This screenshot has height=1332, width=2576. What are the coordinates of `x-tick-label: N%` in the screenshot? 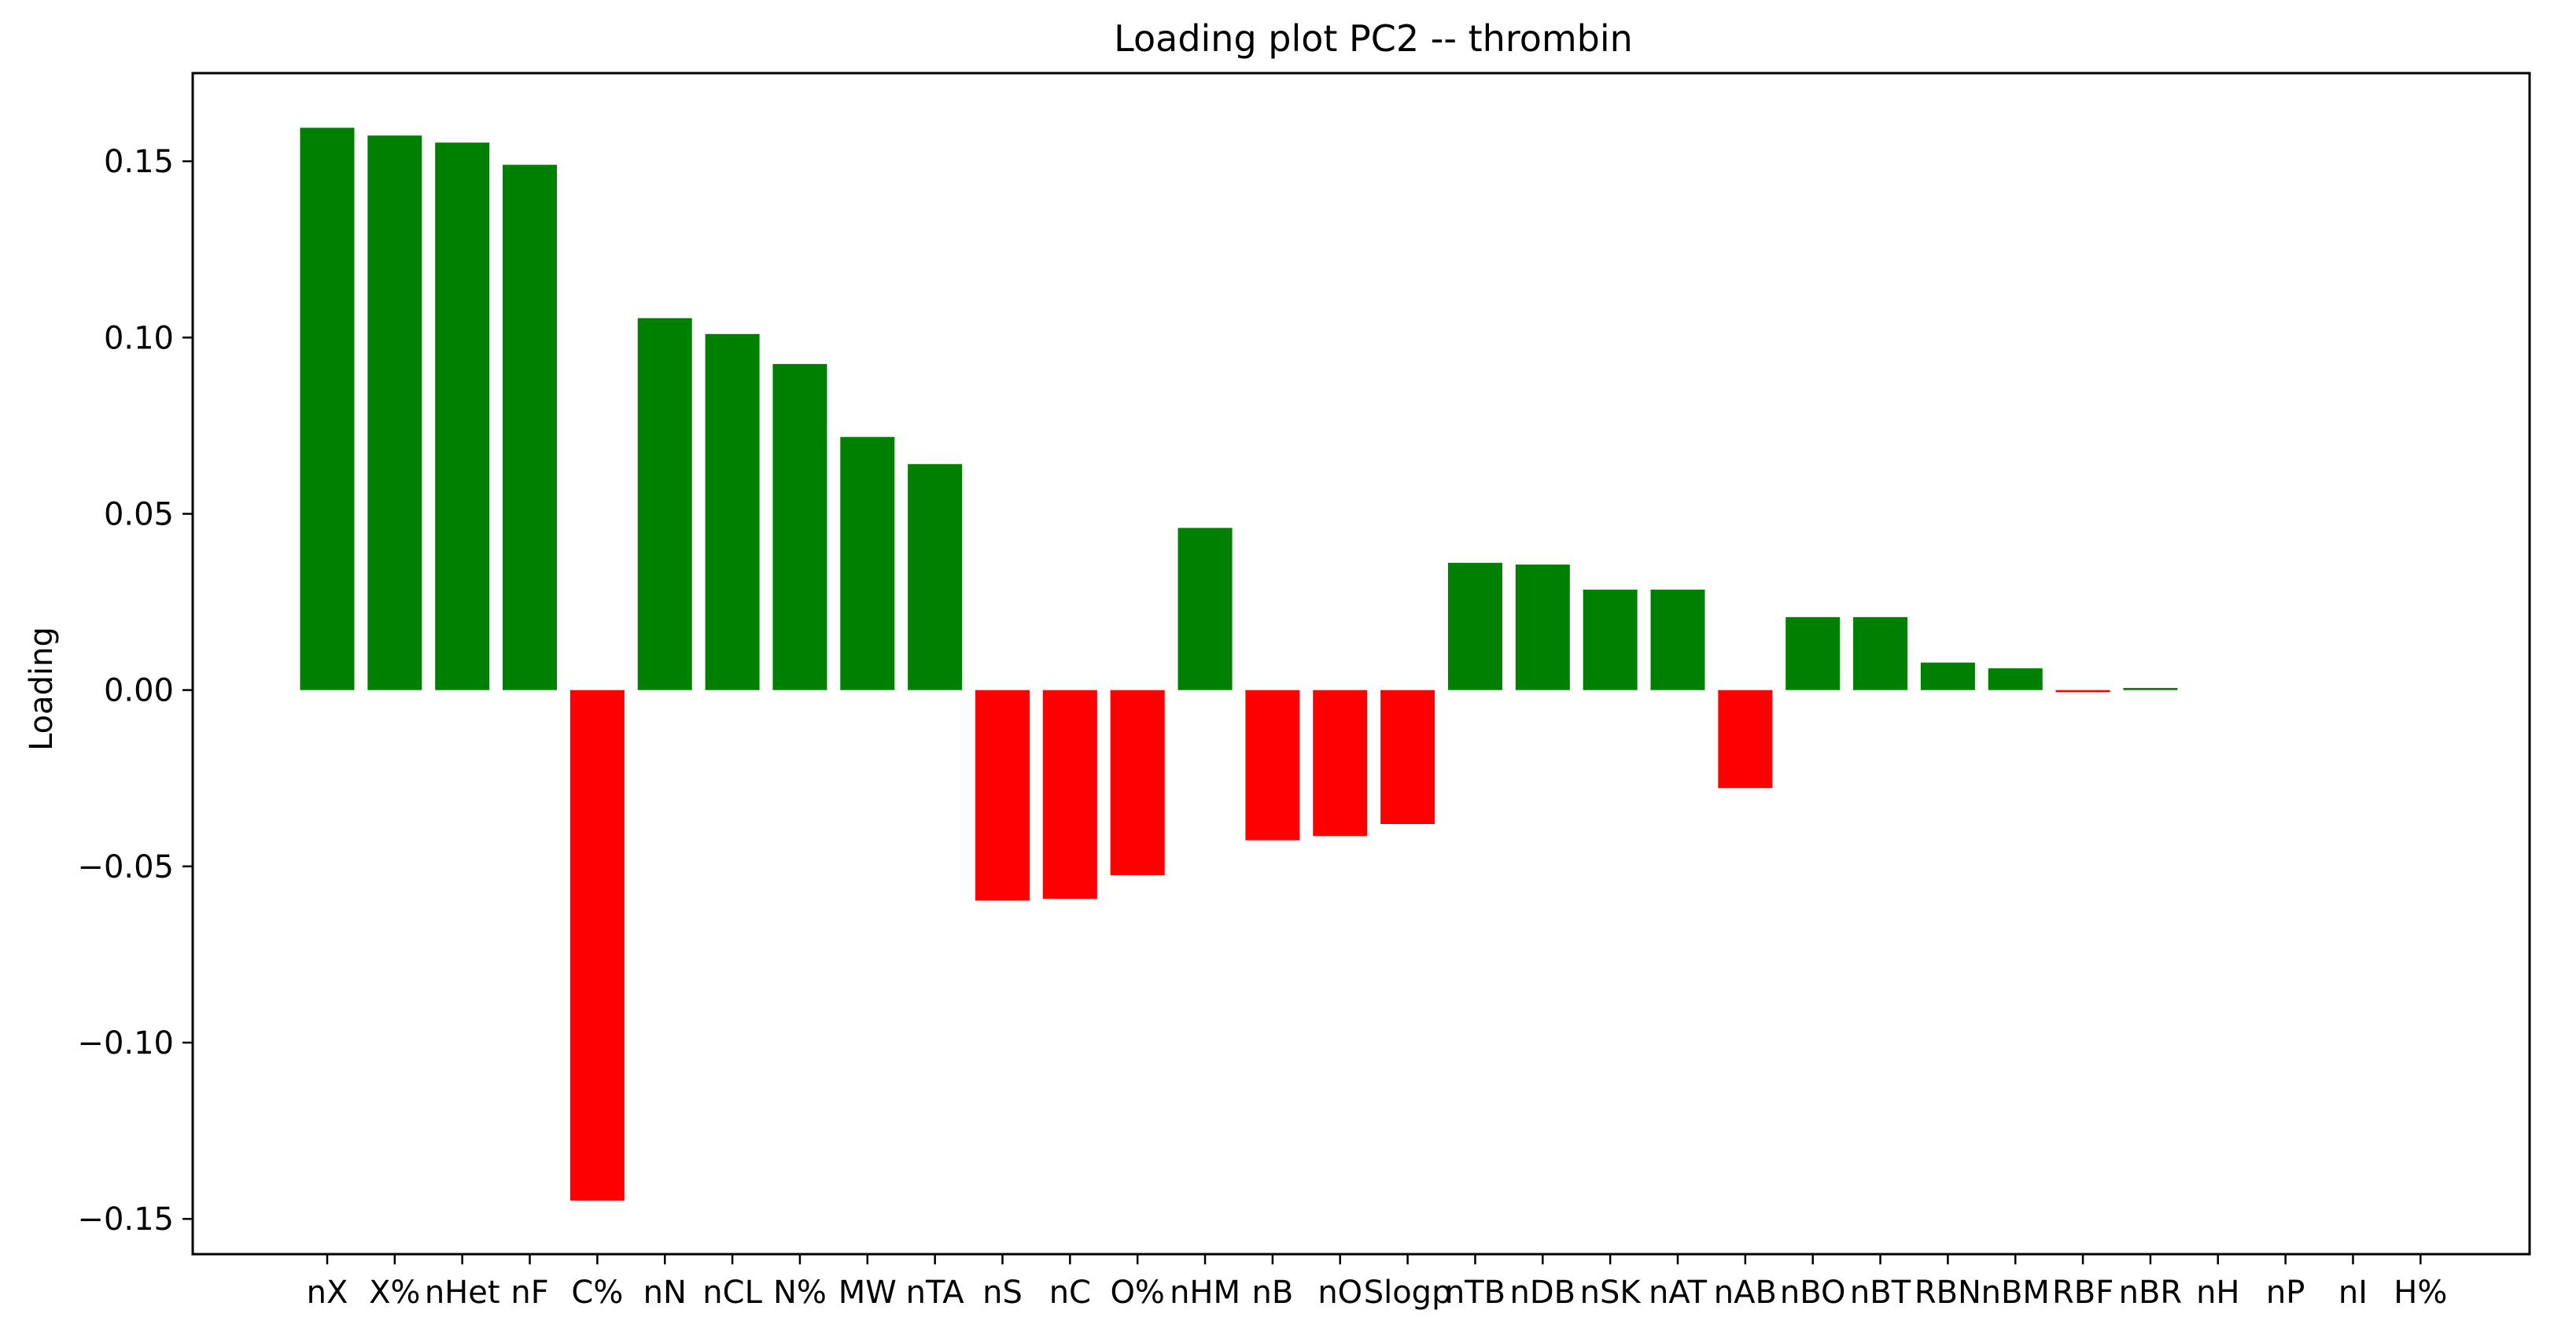 It's located at (800, 1293).